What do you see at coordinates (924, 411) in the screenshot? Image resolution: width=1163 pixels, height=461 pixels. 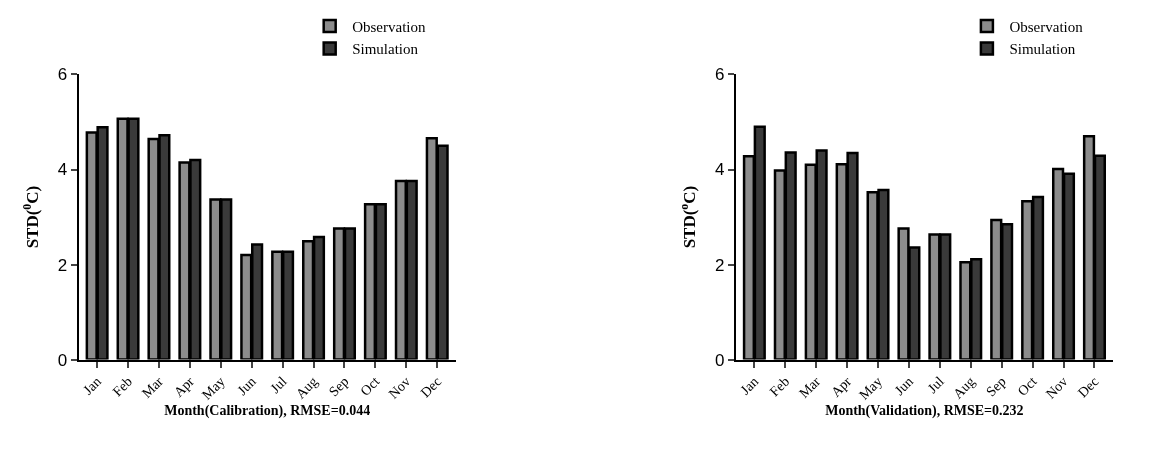 I see `x-axis-title: Month(Validation), RMSE=0.232` at bounding box center [924, 411].